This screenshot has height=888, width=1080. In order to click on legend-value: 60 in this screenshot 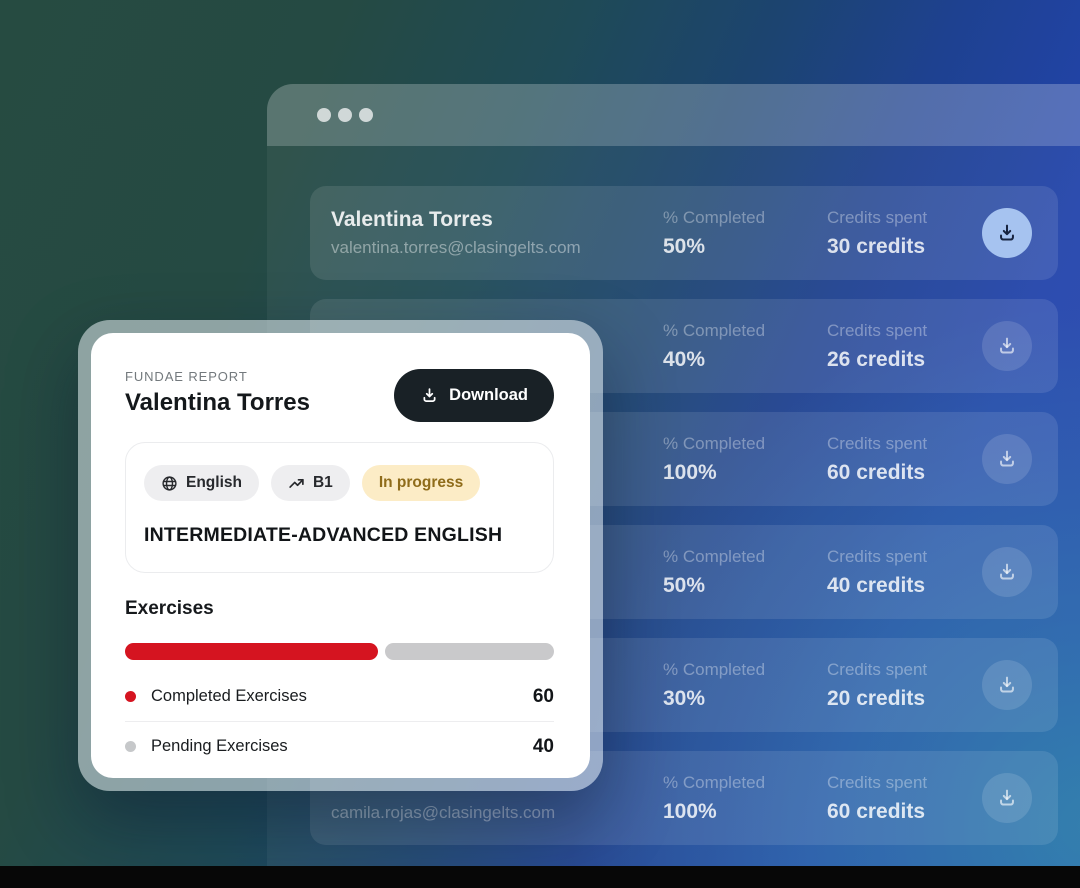, I will do `click(543, 696)`.